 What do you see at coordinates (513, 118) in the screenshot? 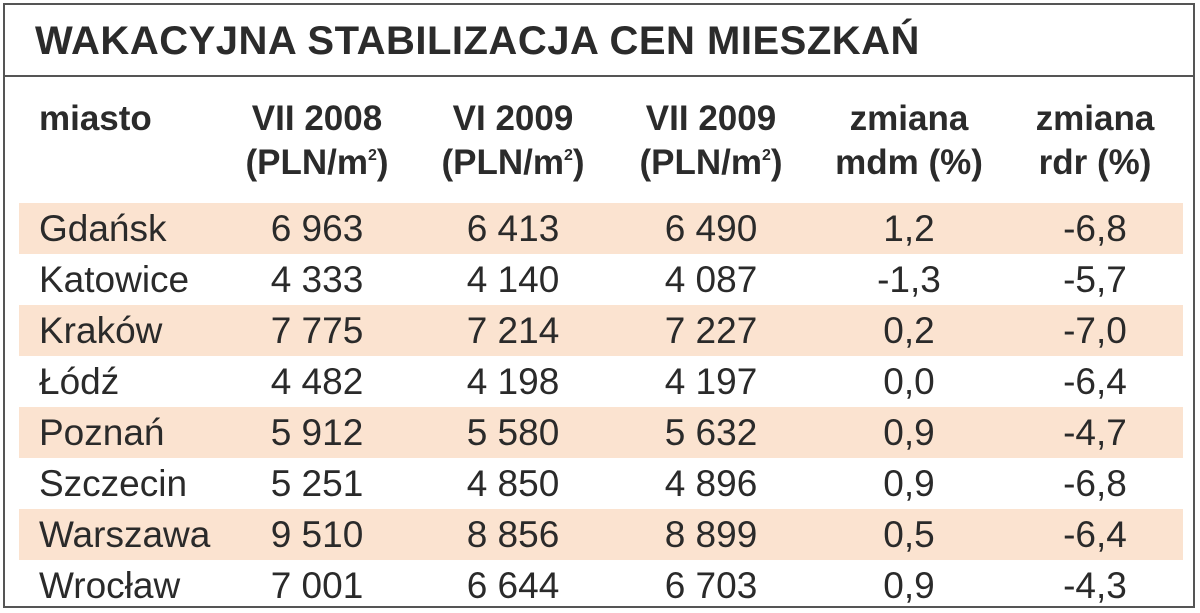
I see `column-header-line1: VI 2009` at bounding box center [513, 118].